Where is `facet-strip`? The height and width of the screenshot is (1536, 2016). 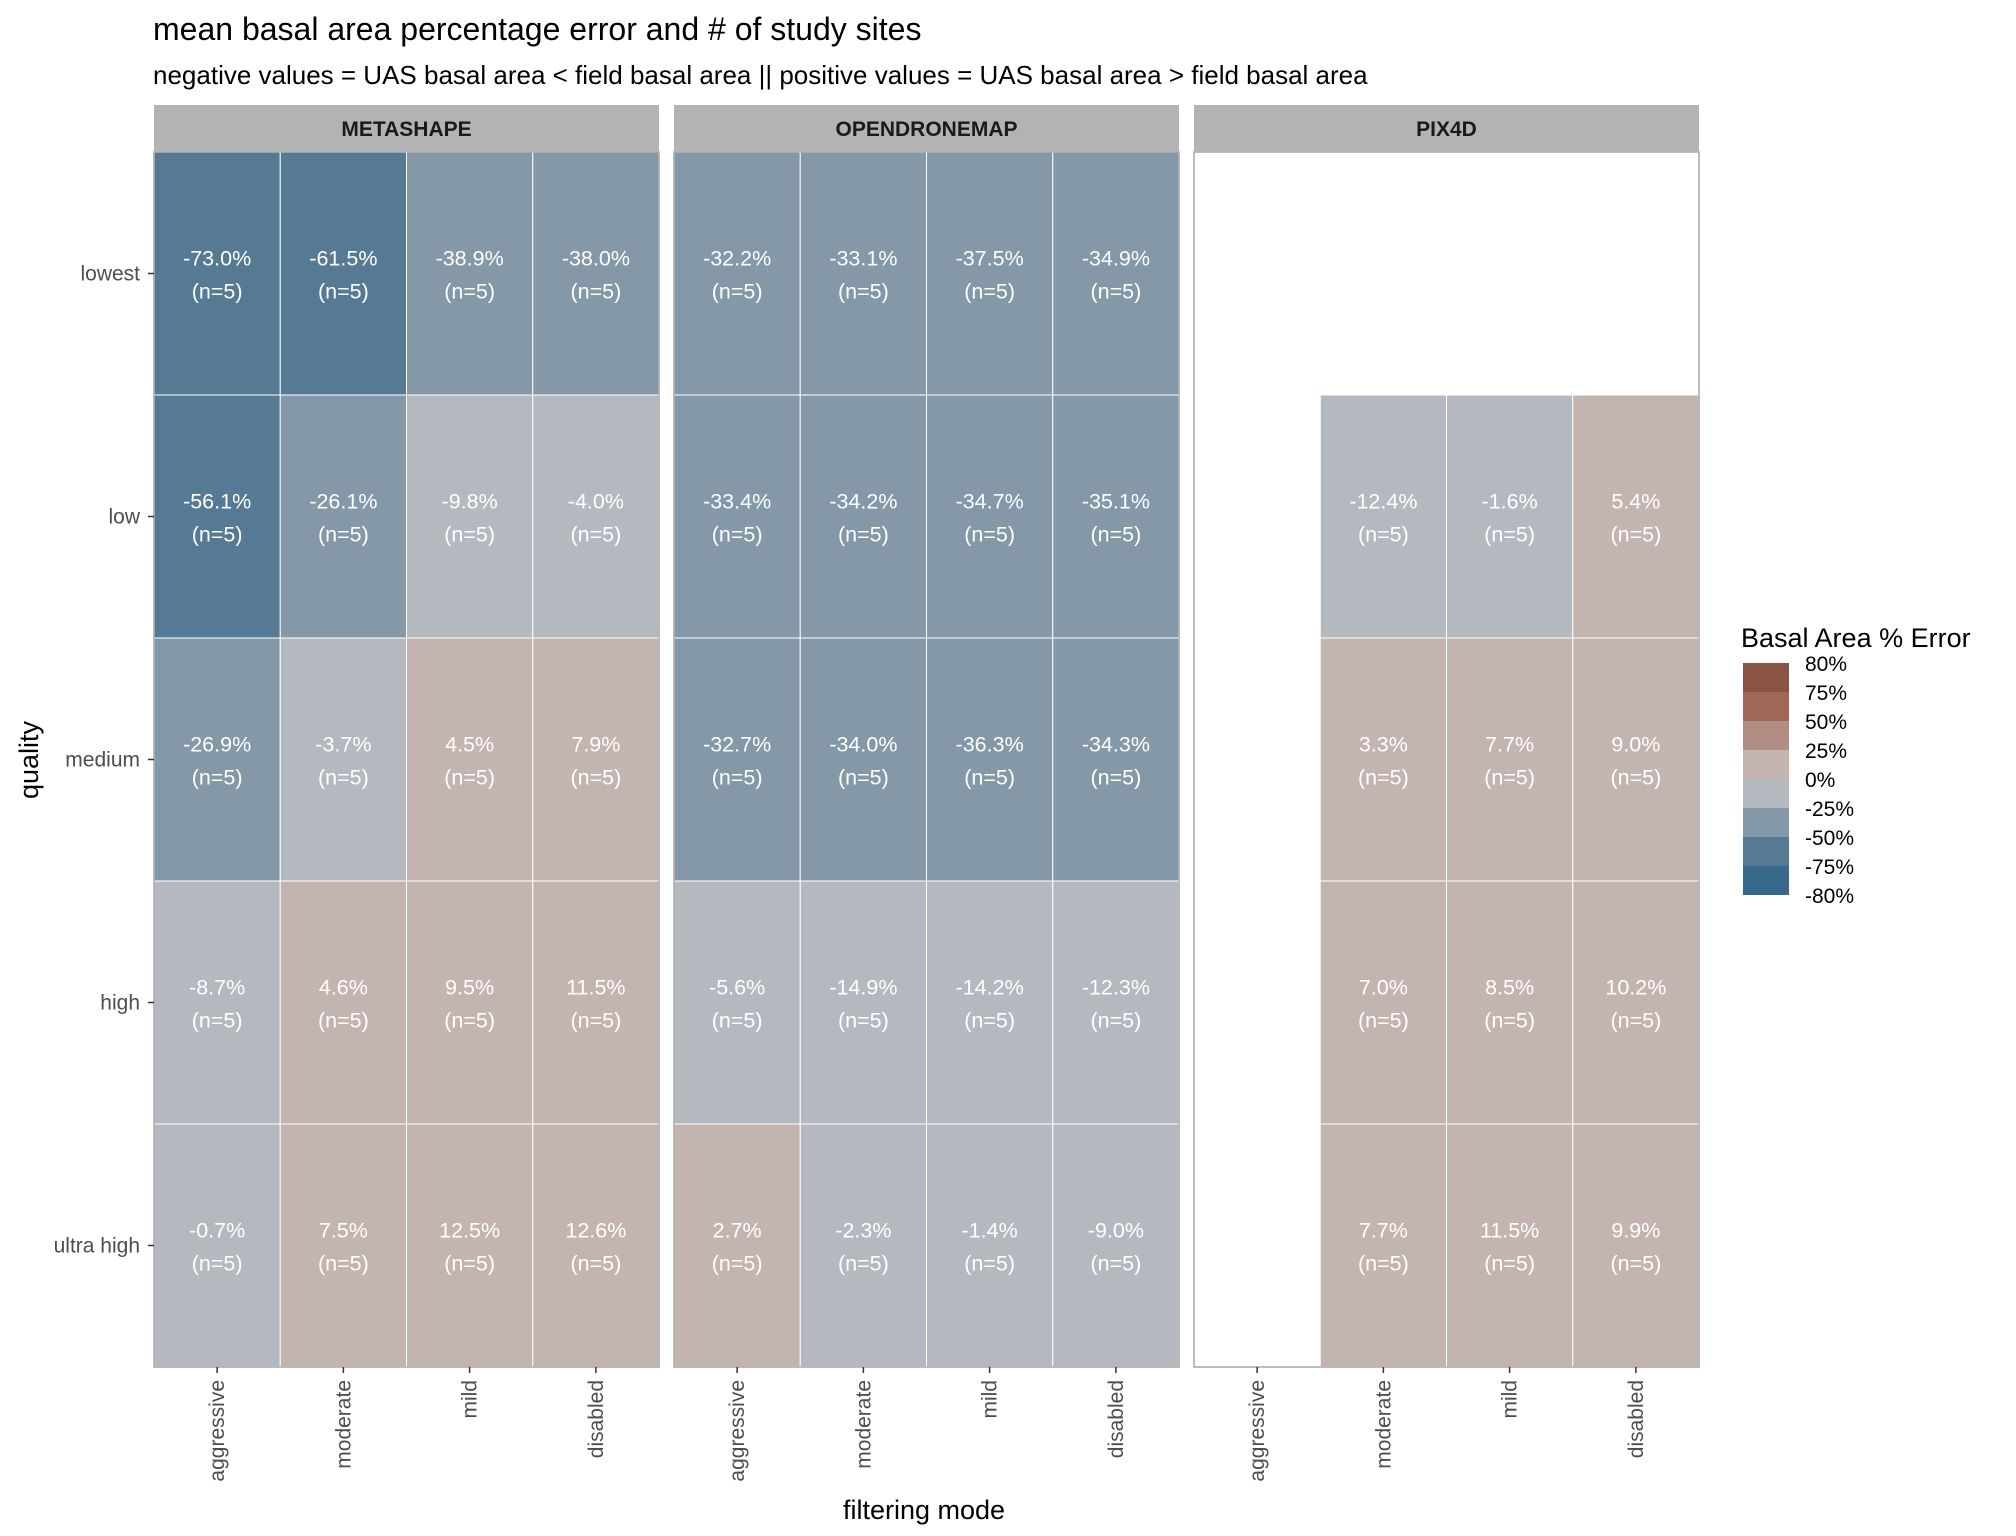 facet-strip is located at coordinates (926, 128).